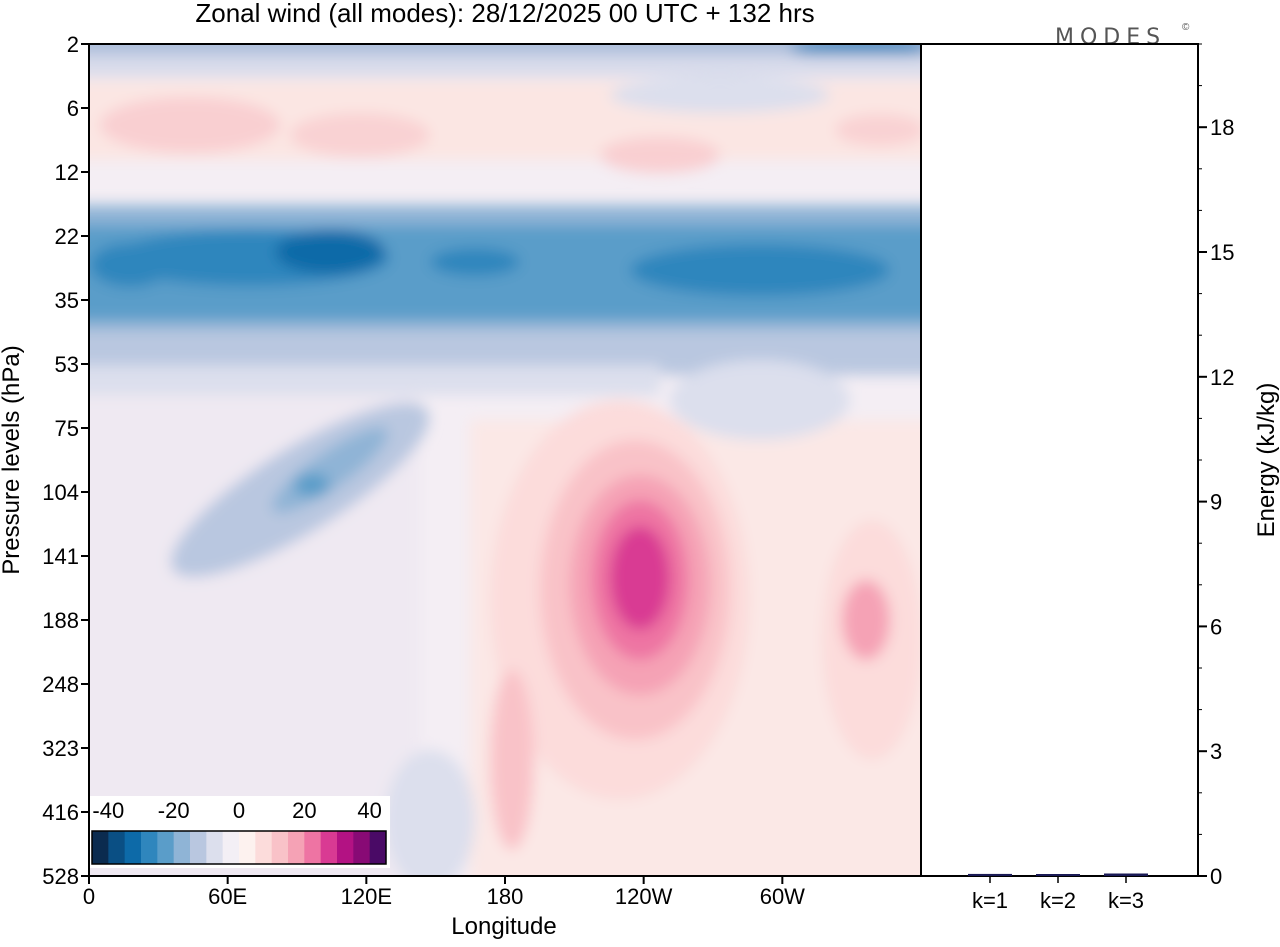 The height and width of the screenshot is (947, 1280). I want to click on easterly-upper-trop, so click(760, 400).